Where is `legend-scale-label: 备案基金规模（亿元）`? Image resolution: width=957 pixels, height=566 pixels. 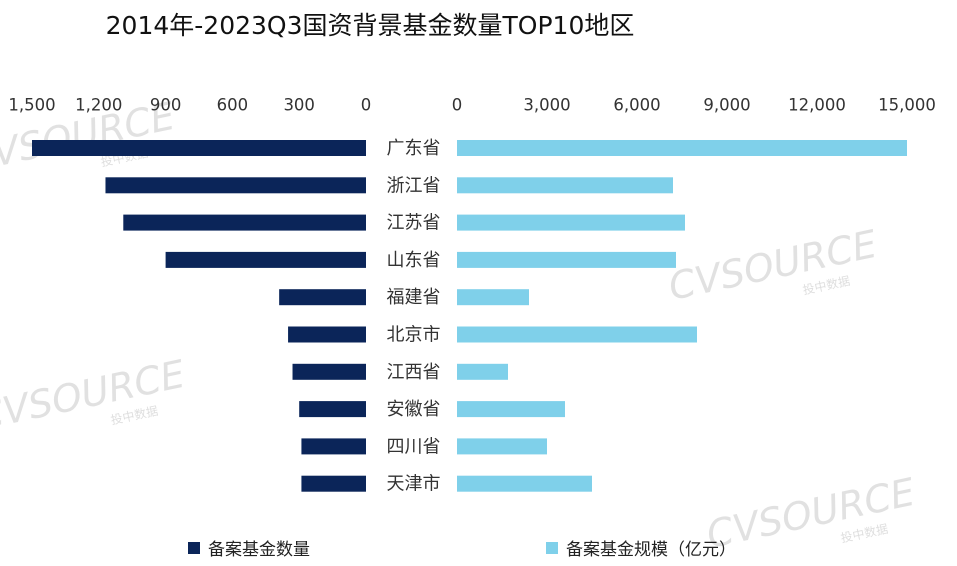
legend-scale-label: 备案基金规模（亿元） is located at coordinates (651, 550).